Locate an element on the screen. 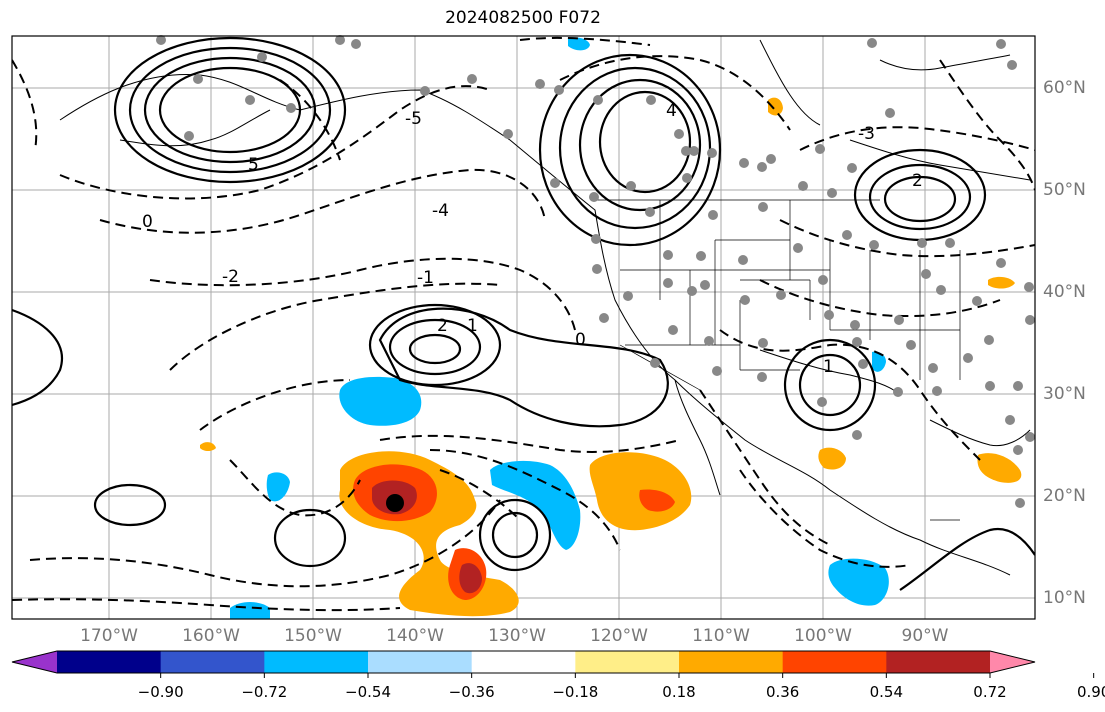  colorbar-outline is located at coordinates (523, 662).